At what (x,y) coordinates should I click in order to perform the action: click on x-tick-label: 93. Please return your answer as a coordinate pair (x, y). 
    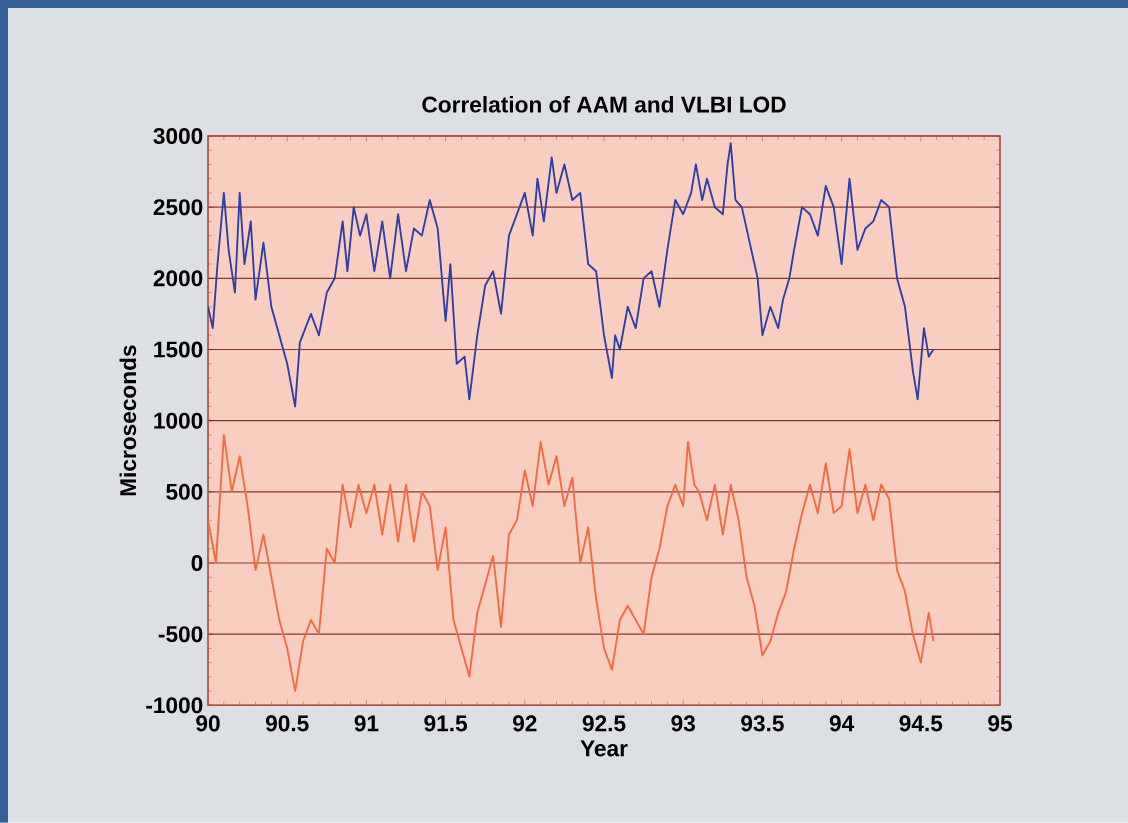
    Looking at the image, I should click on (683, 723).